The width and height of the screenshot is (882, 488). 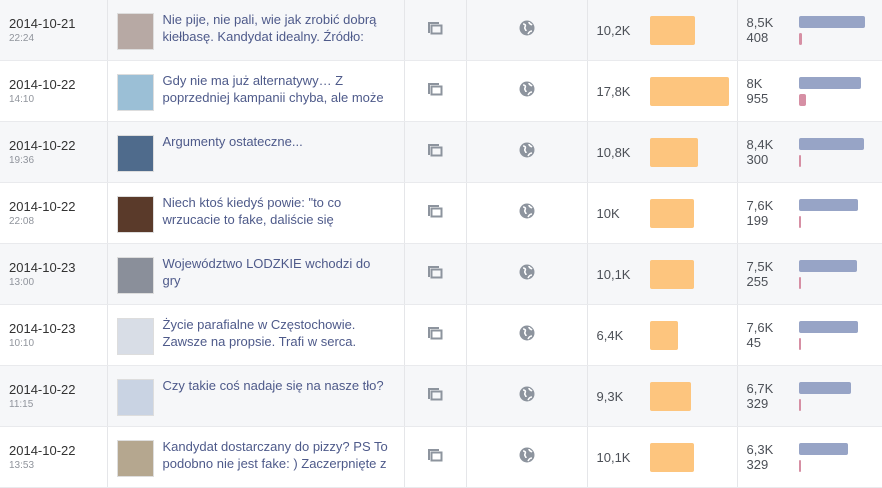 What do you see at coordinates (613, 30) in the screenshot?
I see `reach-value: 10,2K` at bounding box center [613, 30].